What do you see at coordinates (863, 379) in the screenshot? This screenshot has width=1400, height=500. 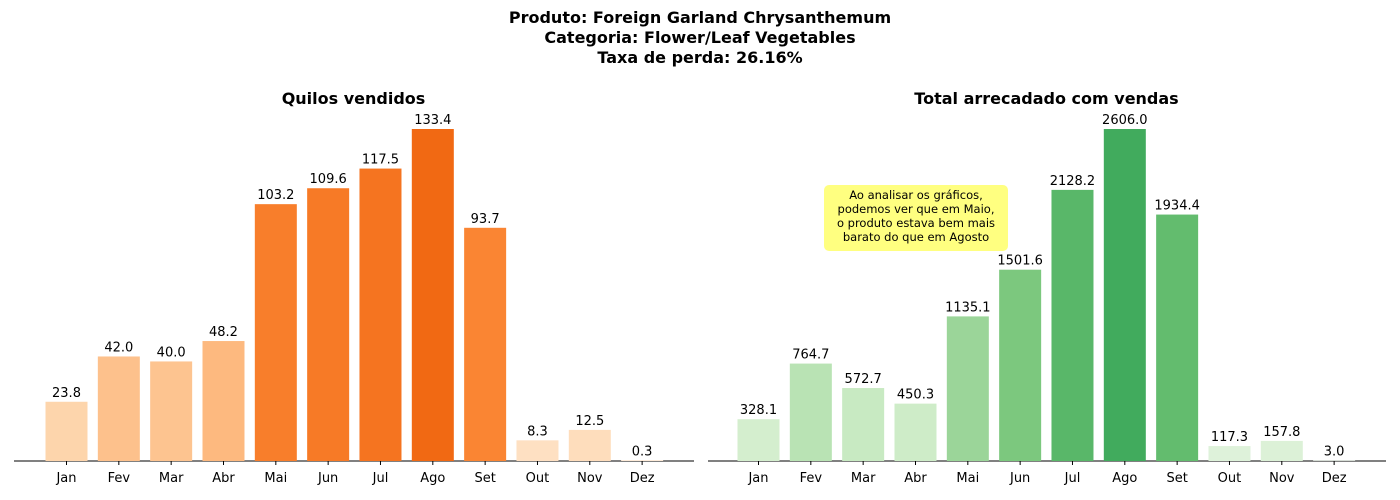 I see `data-label: 572.7` at bounding box center [863, 379].